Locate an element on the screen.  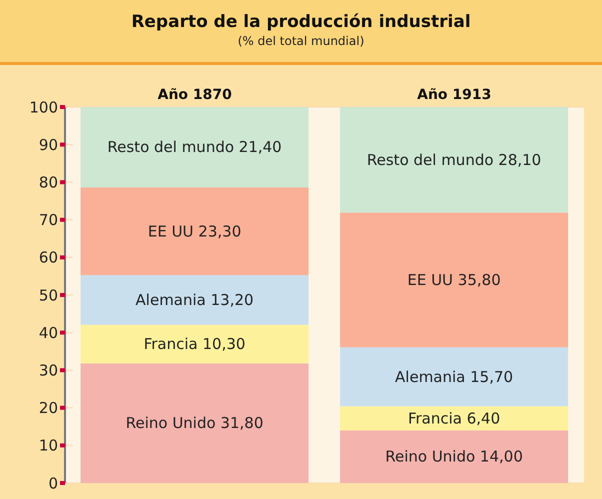
y-tick-label: 100 is located at coordinates (43, 107).